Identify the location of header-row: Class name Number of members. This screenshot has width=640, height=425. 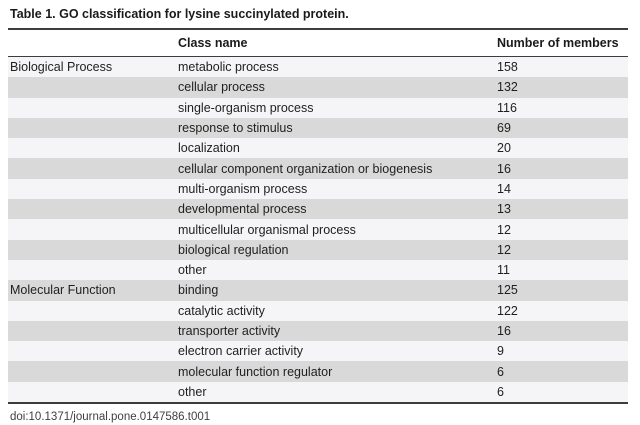
(318, 43).